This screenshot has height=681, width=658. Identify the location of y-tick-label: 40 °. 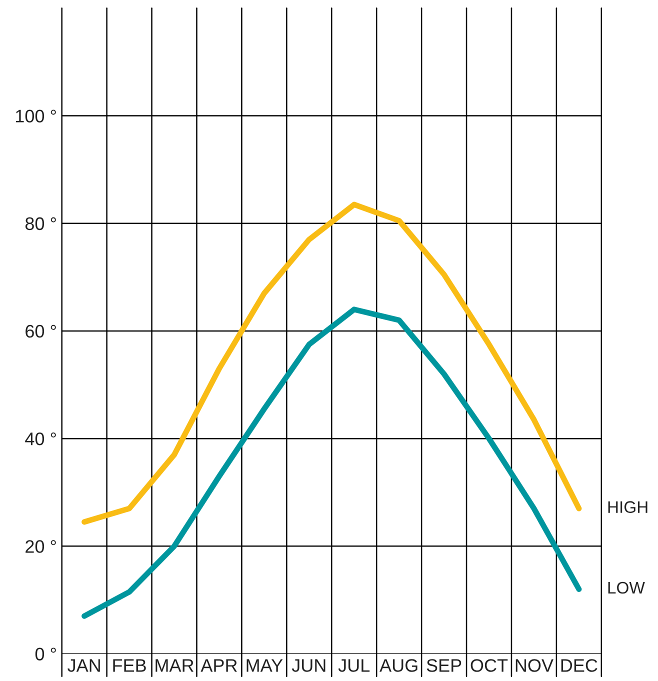
(40, 439).